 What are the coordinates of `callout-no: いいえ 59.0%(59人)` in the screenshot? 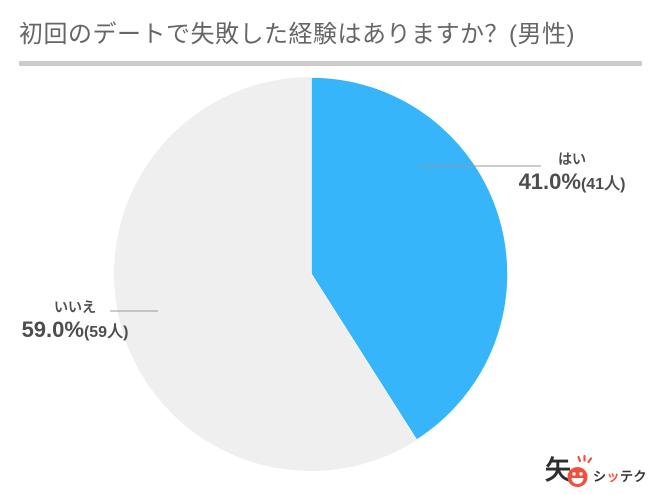 It's located at (75, 320).